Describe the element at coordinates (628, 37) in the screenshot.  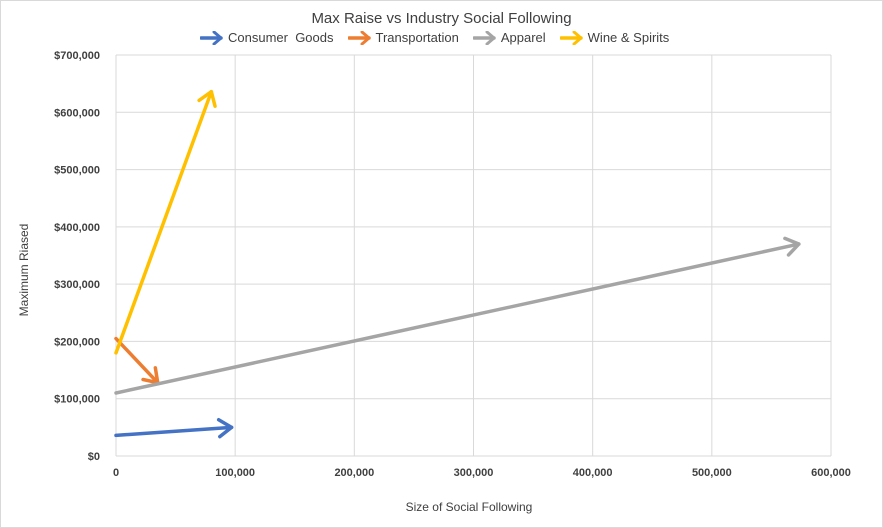
I see `legend-label: Wine & Spirits` at that location.